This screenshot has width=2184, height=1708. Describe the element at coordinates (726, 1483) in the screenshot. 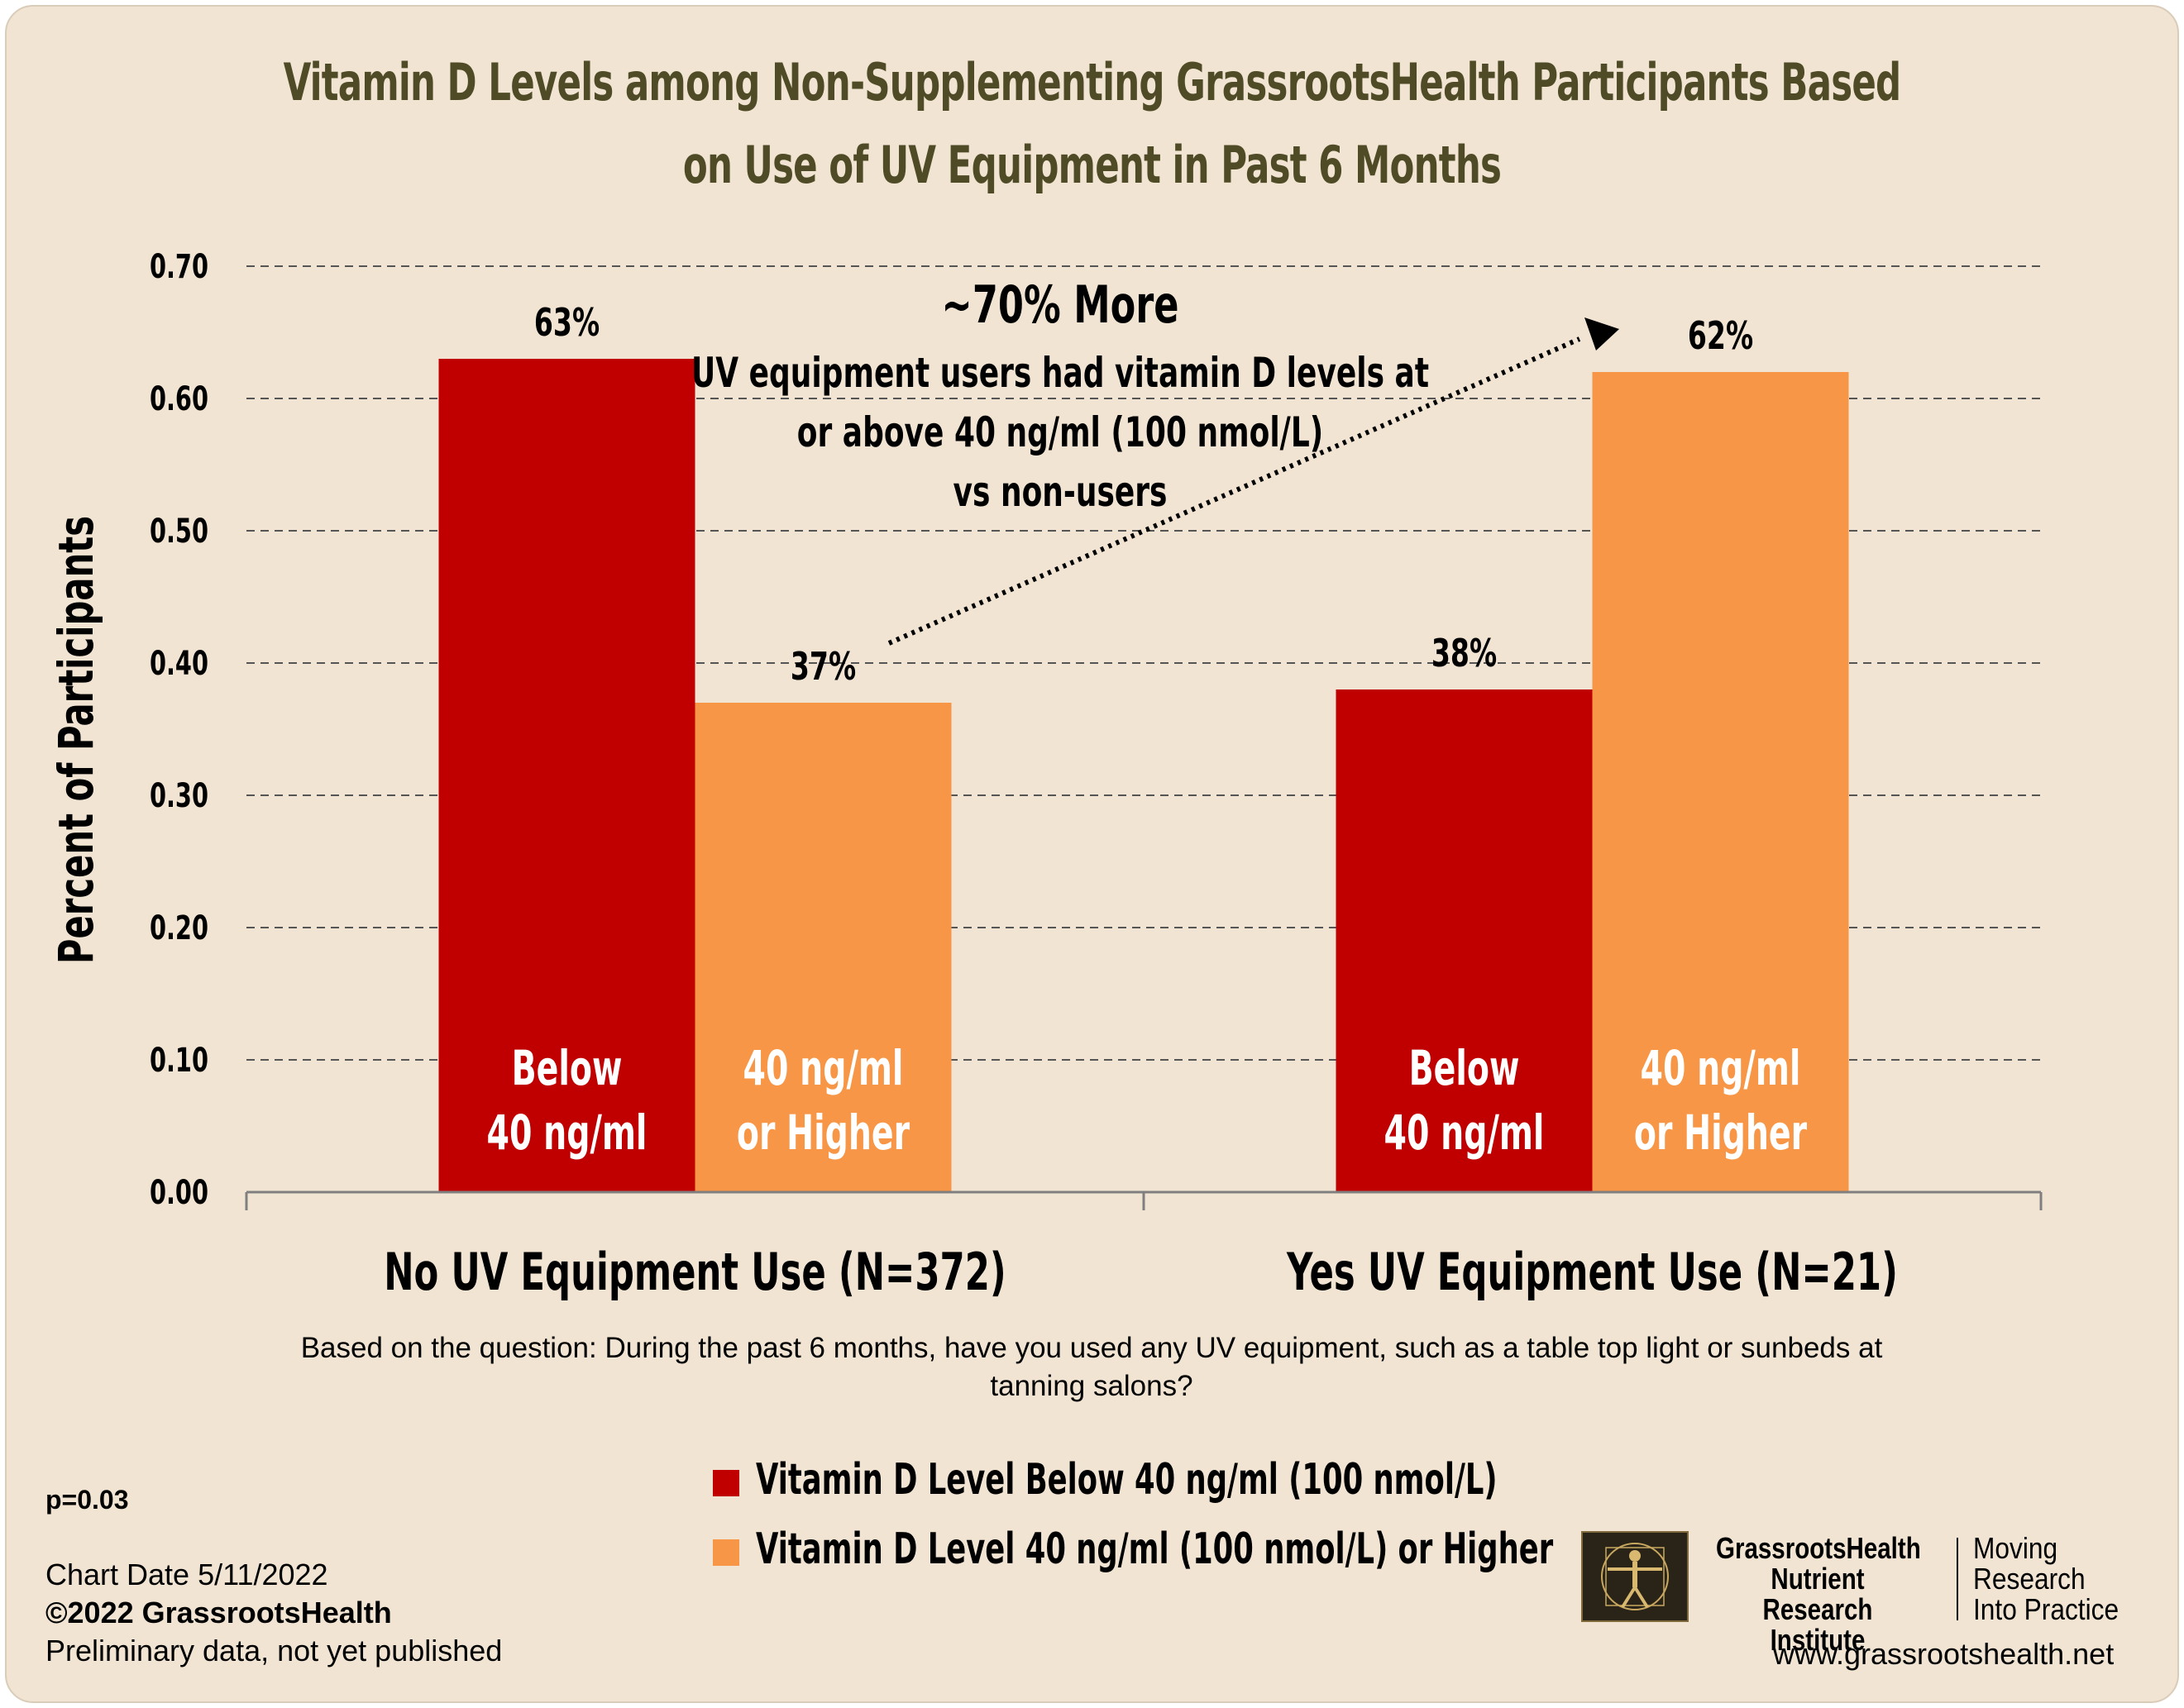

I see `legend-swatch-below` at that location.